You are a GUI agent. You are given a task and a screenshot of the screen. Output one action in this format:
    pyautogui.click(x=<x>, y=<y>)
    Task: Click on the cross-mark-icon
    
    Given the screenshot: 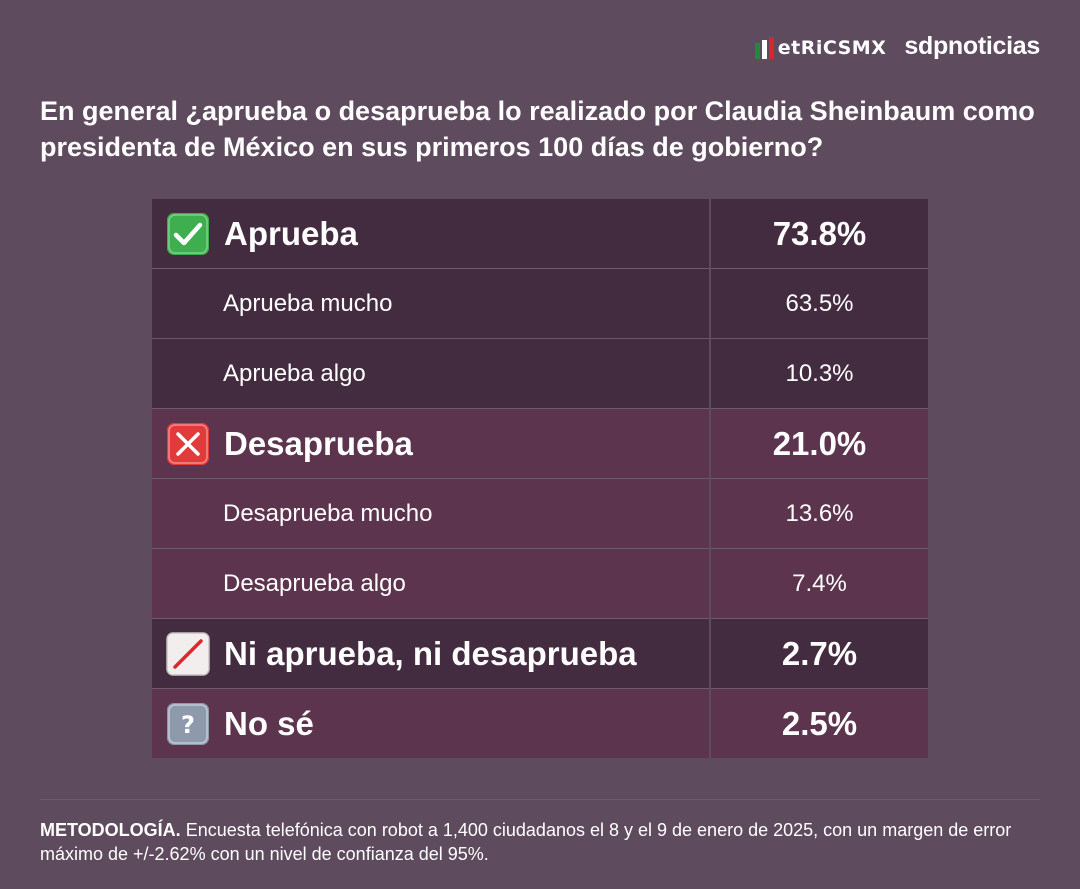 What is the action you would take?
    pyautogui.click(x=188, y=444)
    